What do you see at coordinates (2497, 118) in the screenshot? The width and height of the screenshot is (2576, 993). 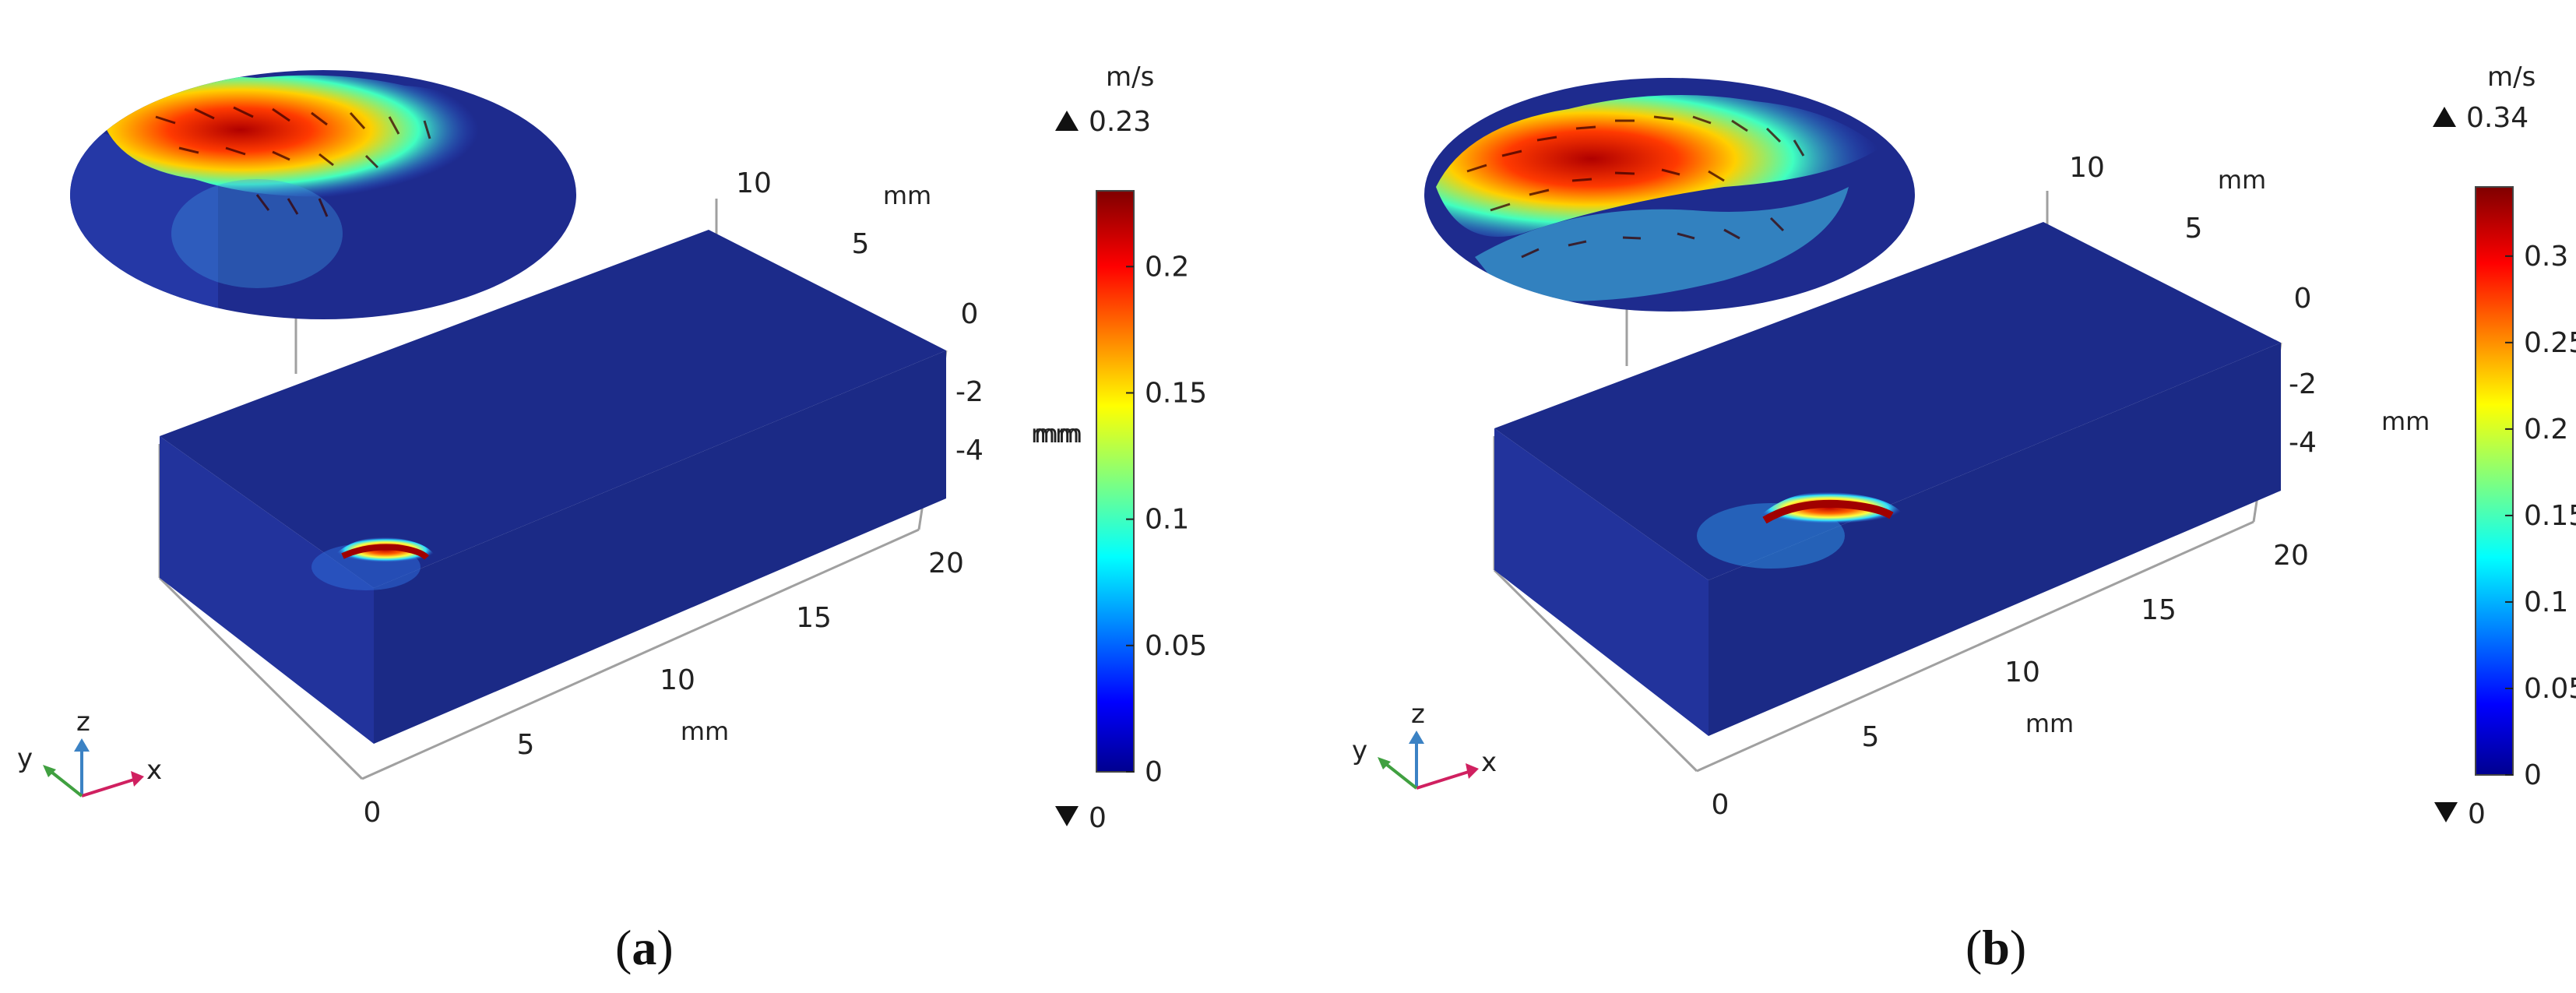 I see `colorbar-max-label: 0.34` at bounding box center [2497, 118].